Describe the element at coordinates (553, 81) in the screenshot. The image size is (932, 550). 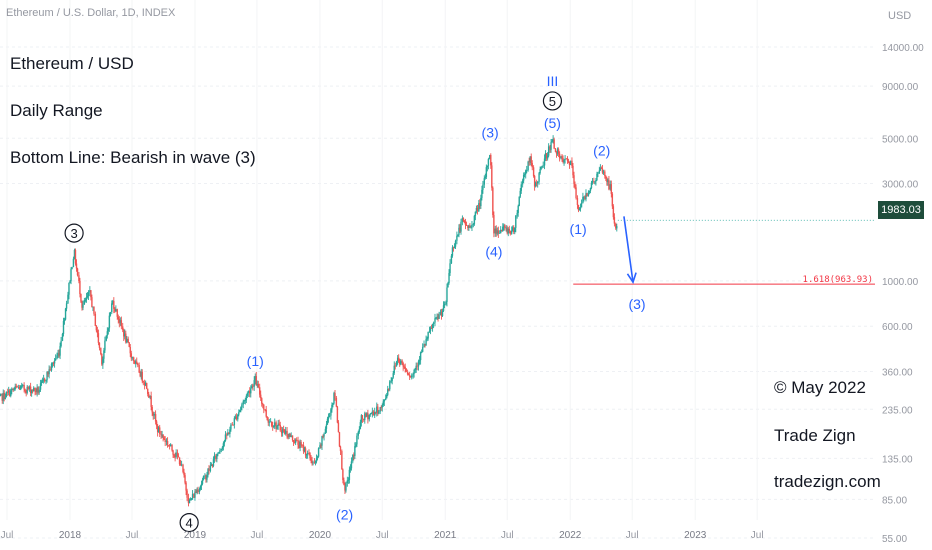
I see `wave-label-roman: III` at that location.